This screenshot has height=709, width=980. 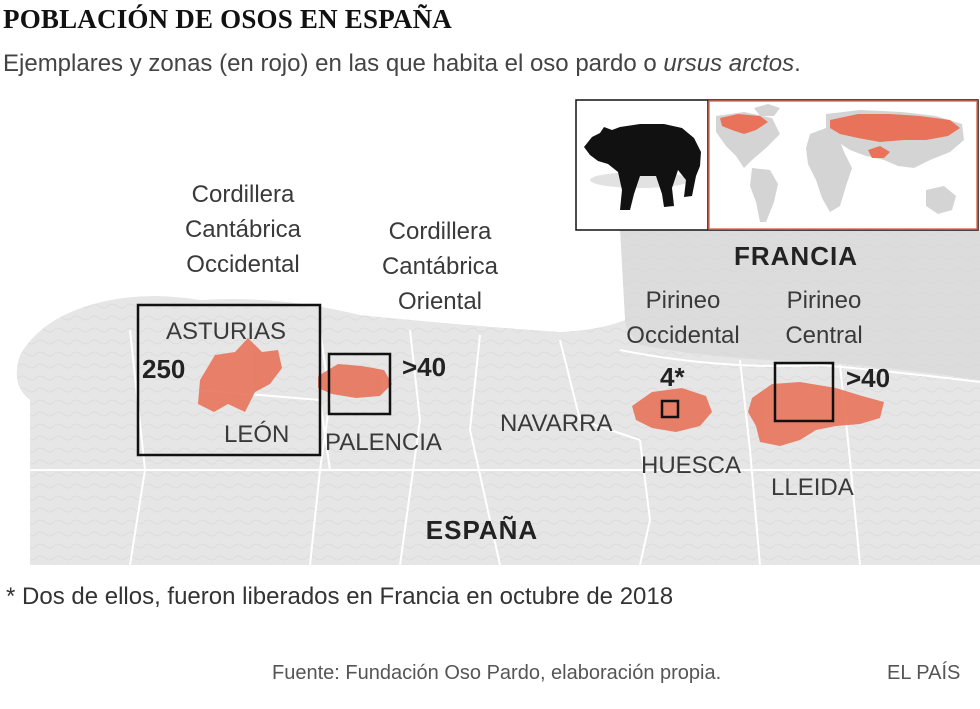 What do you see at coordinates (440, 301) in the screenshot?
I see `zone-name-line: Oriental` at bounding box center [440, 301].